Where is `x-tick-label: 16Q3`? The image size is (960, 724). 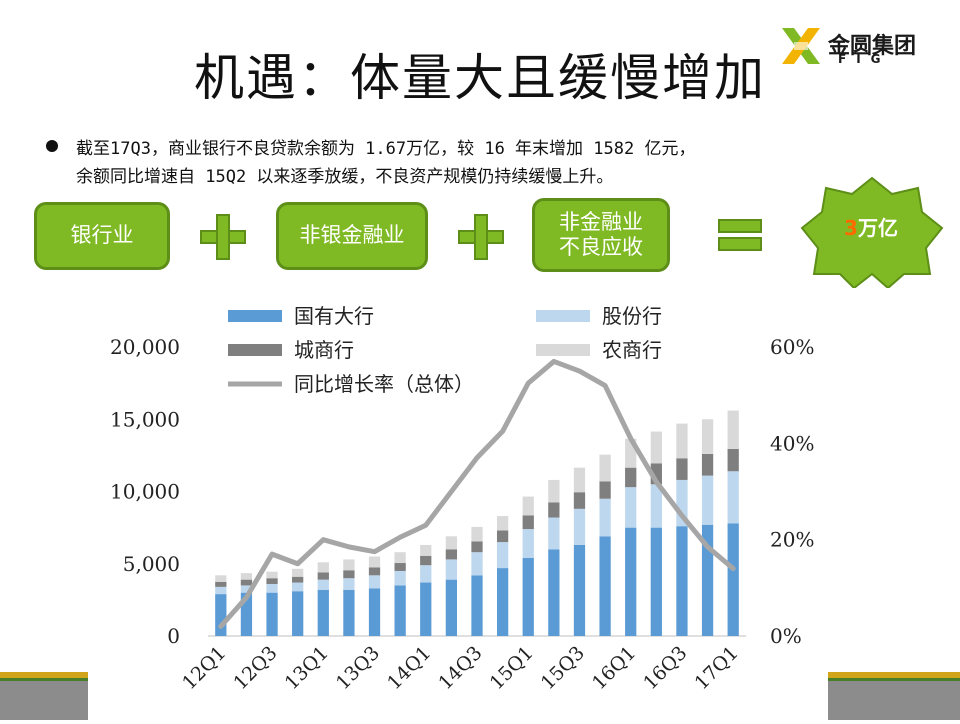 x-tick-label: 16Q3 is located at coordinates (665, 668).